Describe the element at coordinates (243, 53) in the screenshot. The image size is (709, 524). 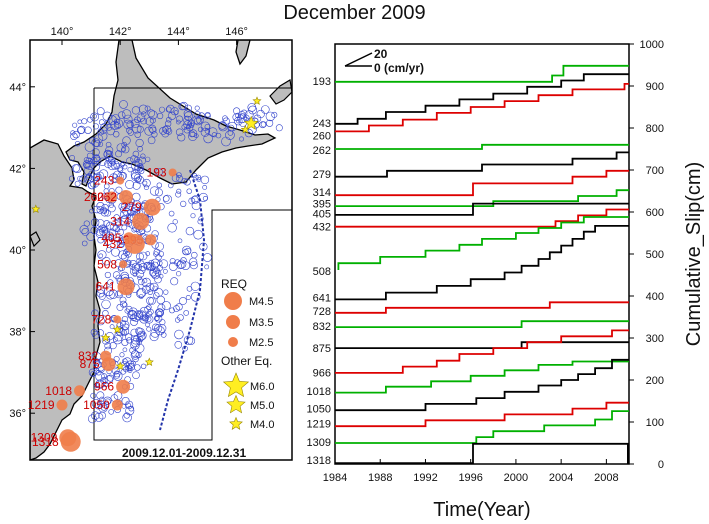
I see `kuril-land` at that location.